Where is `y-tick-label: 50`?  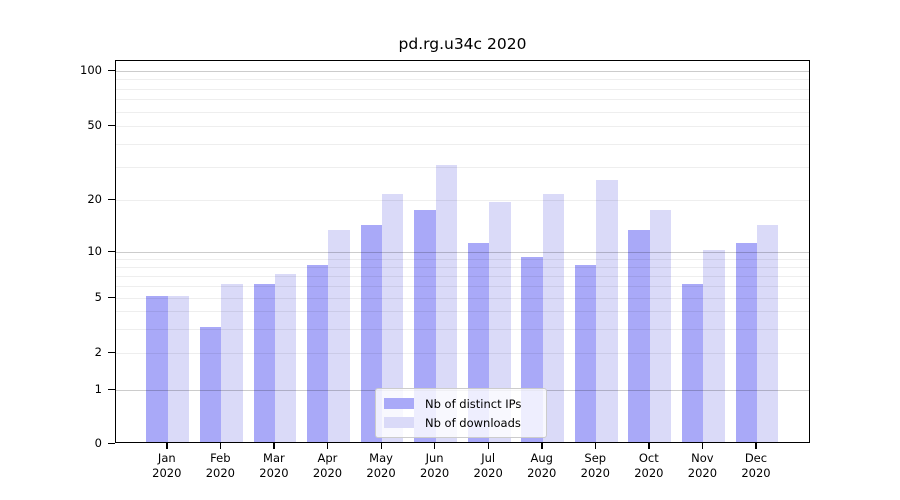 y-tick-label: 50 is located at coordinates (94, 124).